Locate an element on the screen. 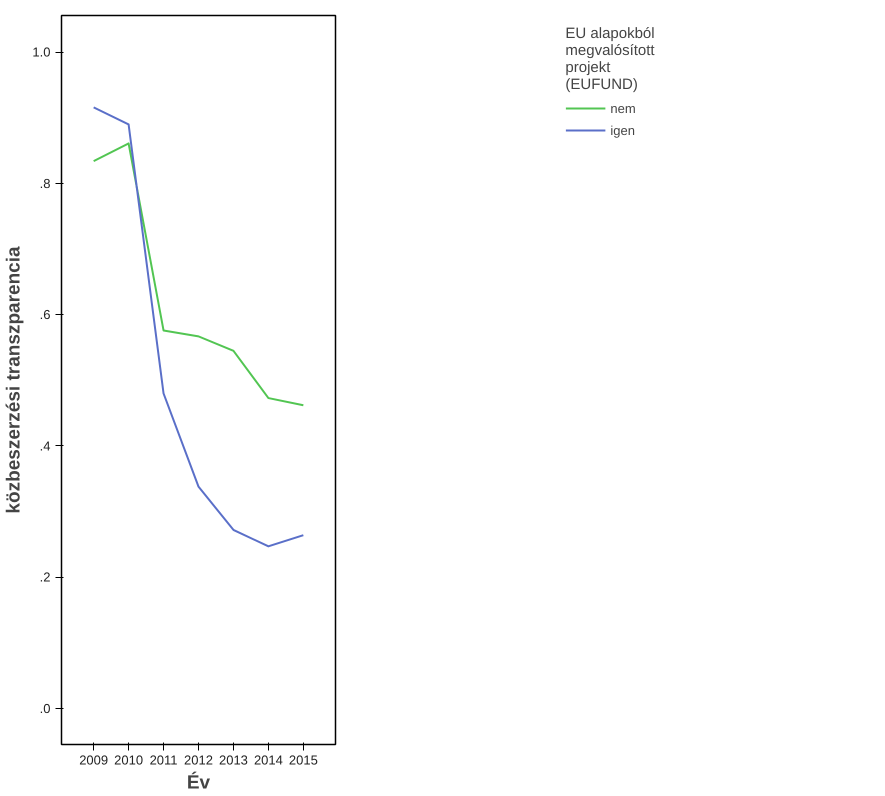 This screenshot has width=885, height=796. x-tick-label: 2010 is located at coordinates (129, 760).